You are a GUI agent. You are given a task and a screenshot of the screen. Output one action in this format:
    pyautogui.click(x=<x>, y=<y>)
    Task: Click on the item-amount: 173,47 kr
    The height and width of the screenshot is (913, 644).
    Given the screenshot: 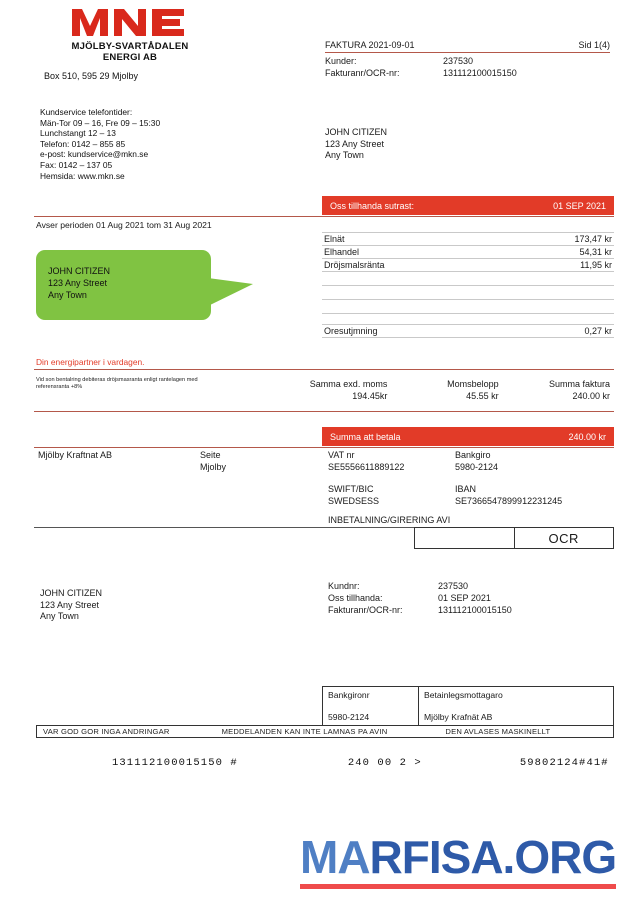 What is the action you would take?
    pyautogui.click(x=593, y=239)
    